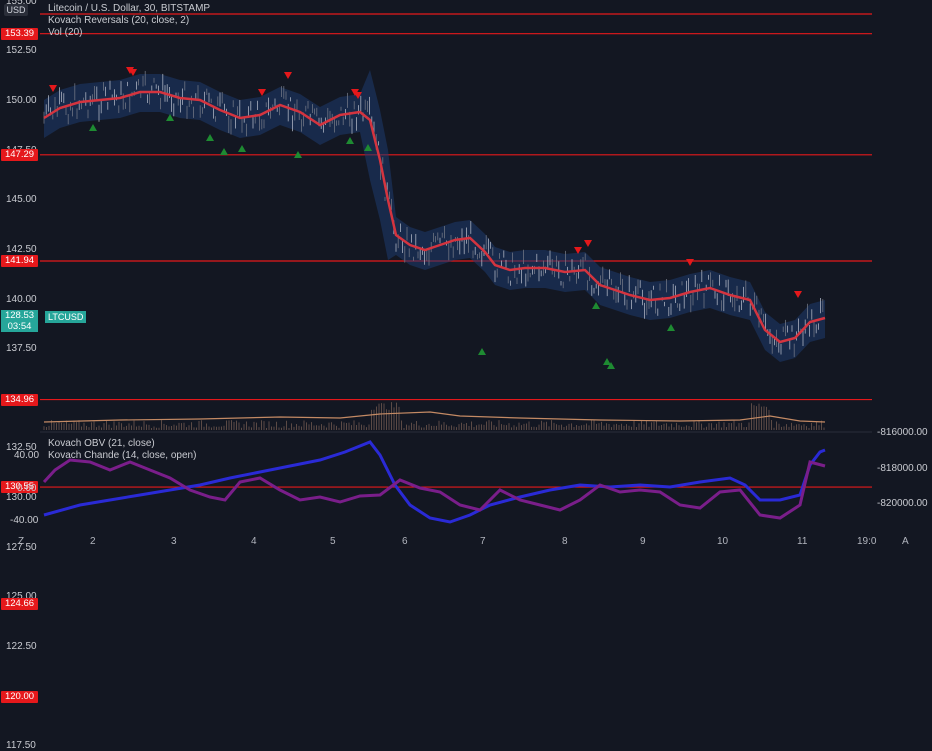  Describe the element at coordinates (21, 646) in the screenshot. I see `price-scale-label: 122.50` at that location.